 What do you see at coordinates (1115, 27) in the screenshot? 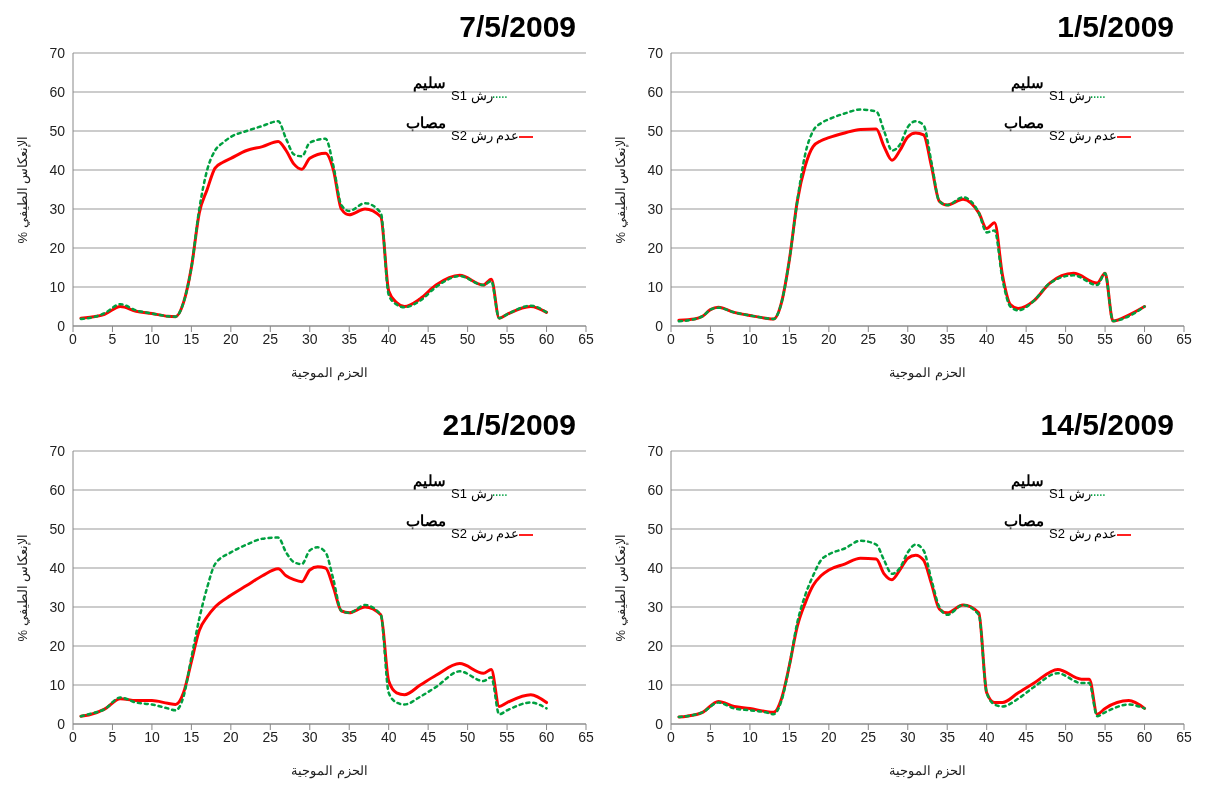
I see `chart-title: 1/5/2009` at bounding box center [1115, 27].